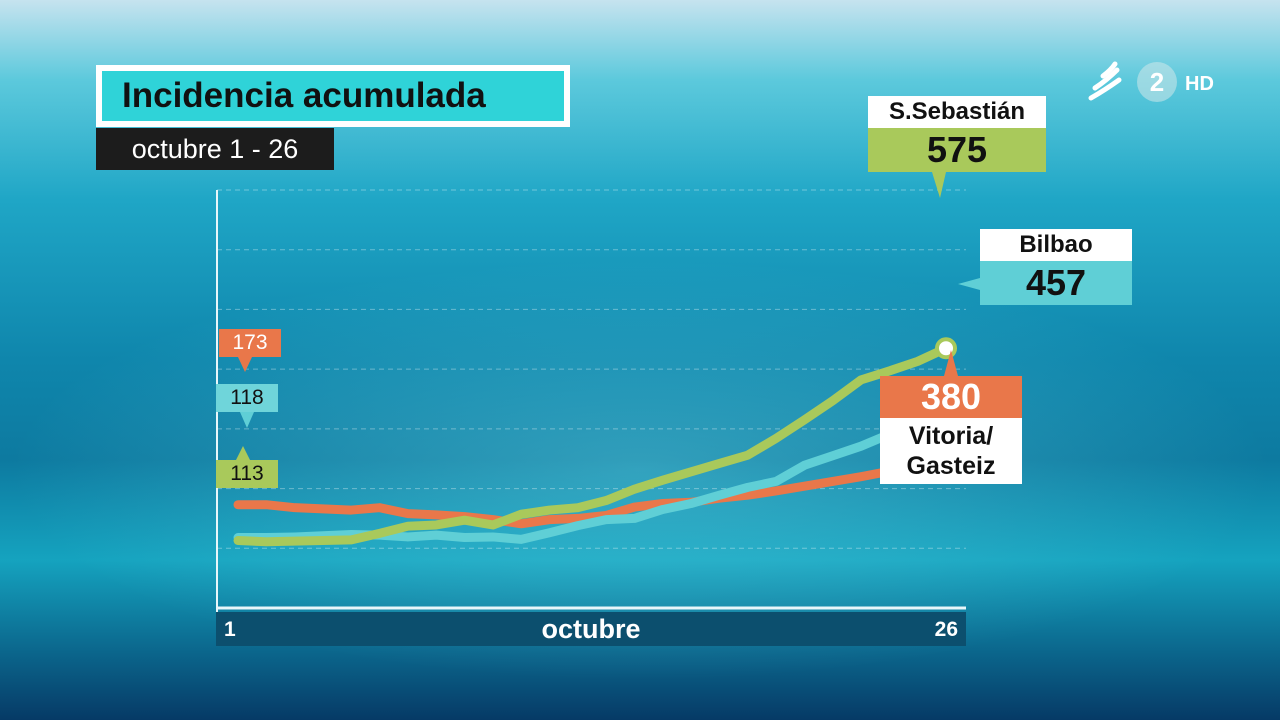 The image size is (1280, 720). What do you see at coordinates (1056, 283) in the screenshot?
I see `bilbao-callout-value: 457` at bounding box center [1056, 283].